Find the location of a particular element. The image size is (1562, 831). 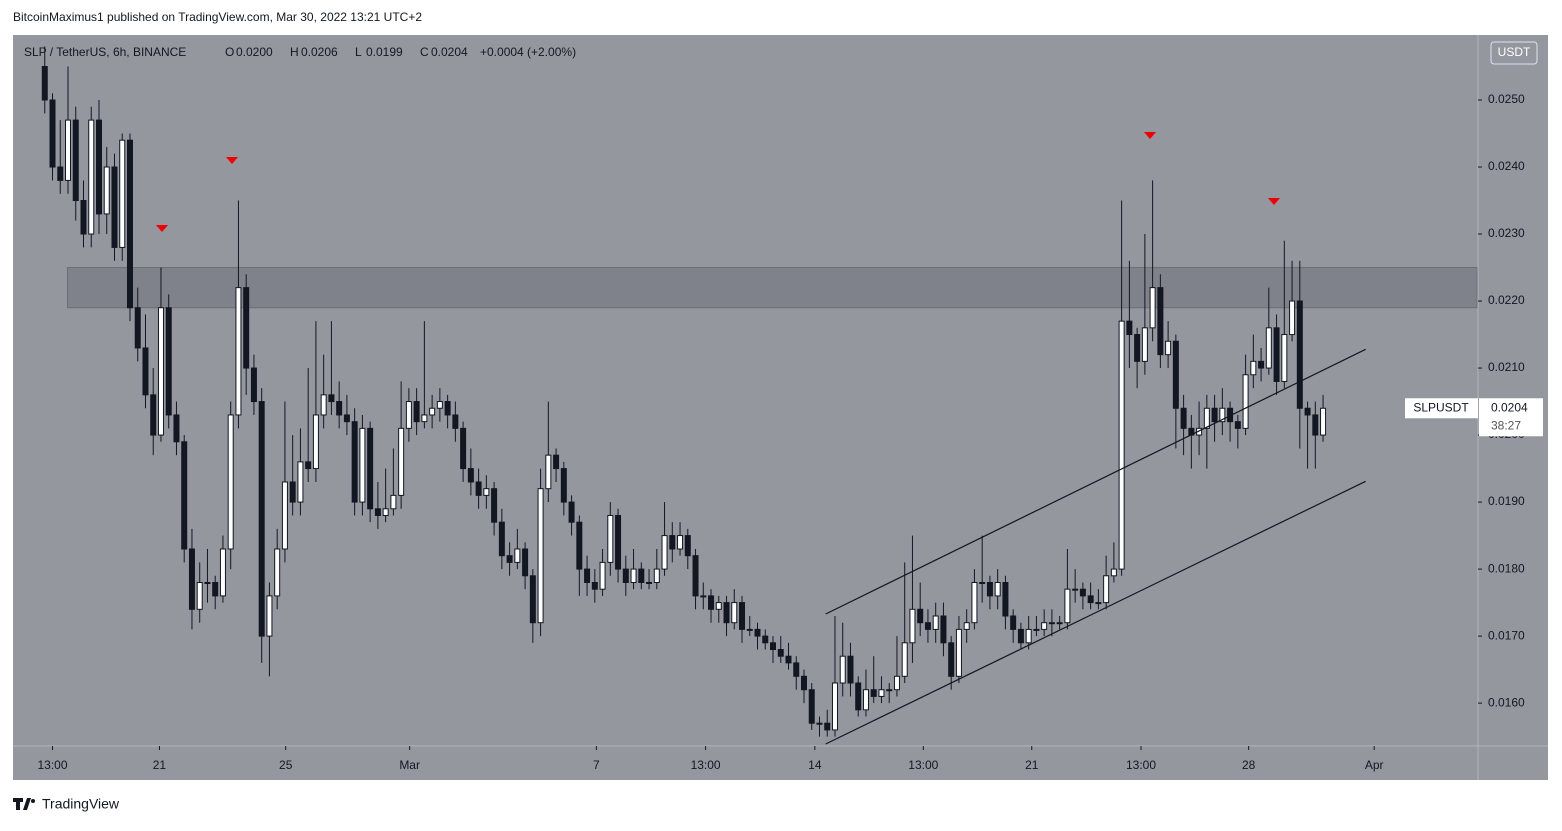

y-tick-label: 0.0230 is located at coordinates (1506, 233).